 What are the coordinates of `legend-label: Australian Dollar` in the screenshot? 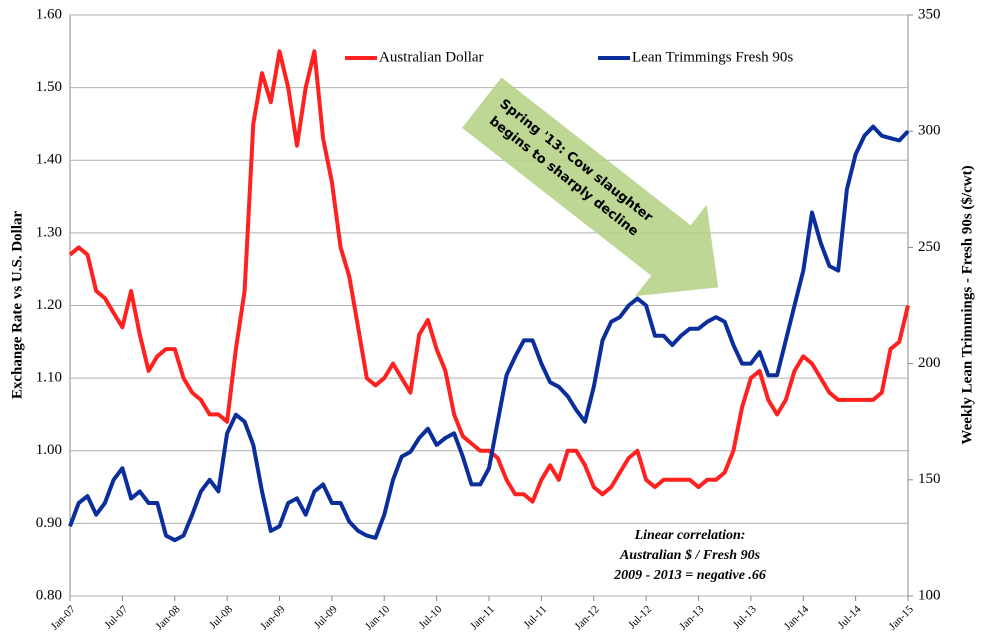 It's located at (431, 57).